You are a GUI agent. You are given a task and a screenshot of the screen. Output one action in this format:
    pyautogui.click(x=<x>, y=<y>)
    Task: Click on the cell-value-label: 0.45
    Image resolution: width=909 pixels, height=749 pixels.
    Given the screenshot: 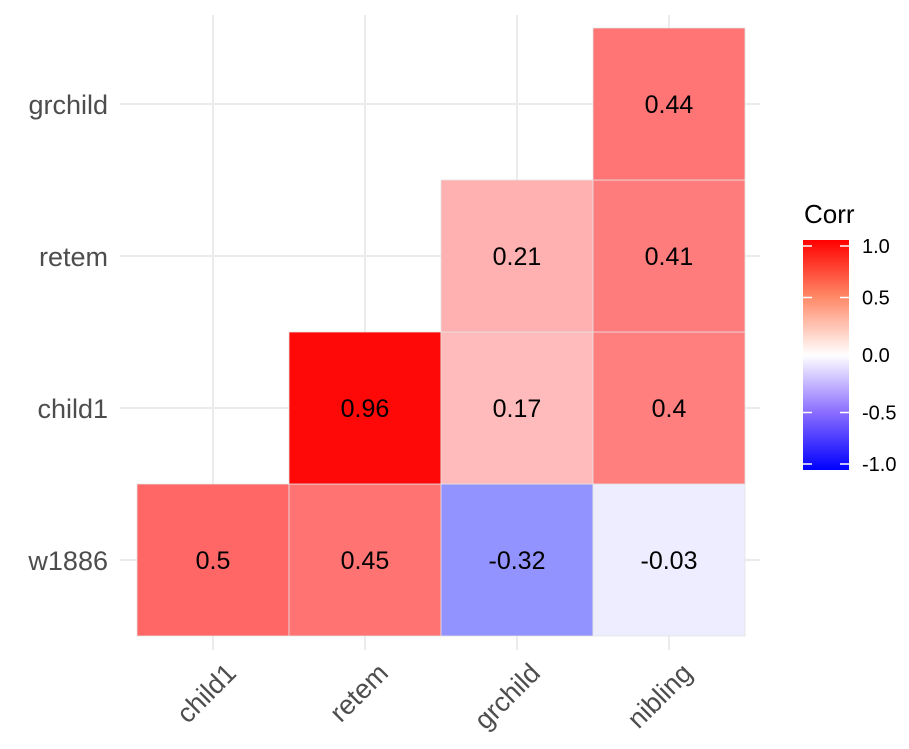 What is the action you would take?
    pyautogui.click(x=365, y=561)
    